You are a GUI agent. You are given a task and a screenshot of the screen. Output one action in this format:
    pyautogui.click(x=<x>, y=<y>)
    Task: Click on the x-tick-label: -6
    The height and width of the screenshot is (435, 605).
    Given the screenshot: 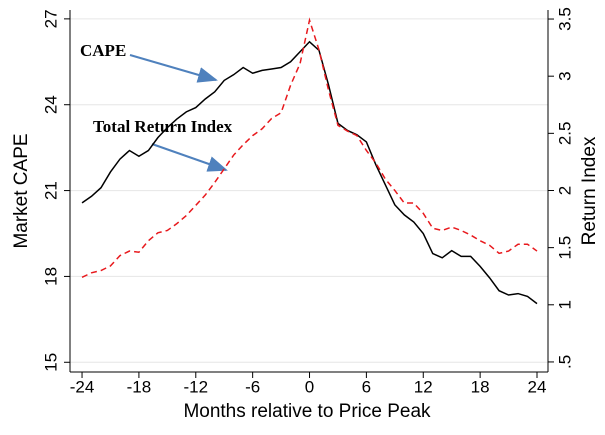 What is the action you would take?
    pyautogui.click(x=252, y=386)
    